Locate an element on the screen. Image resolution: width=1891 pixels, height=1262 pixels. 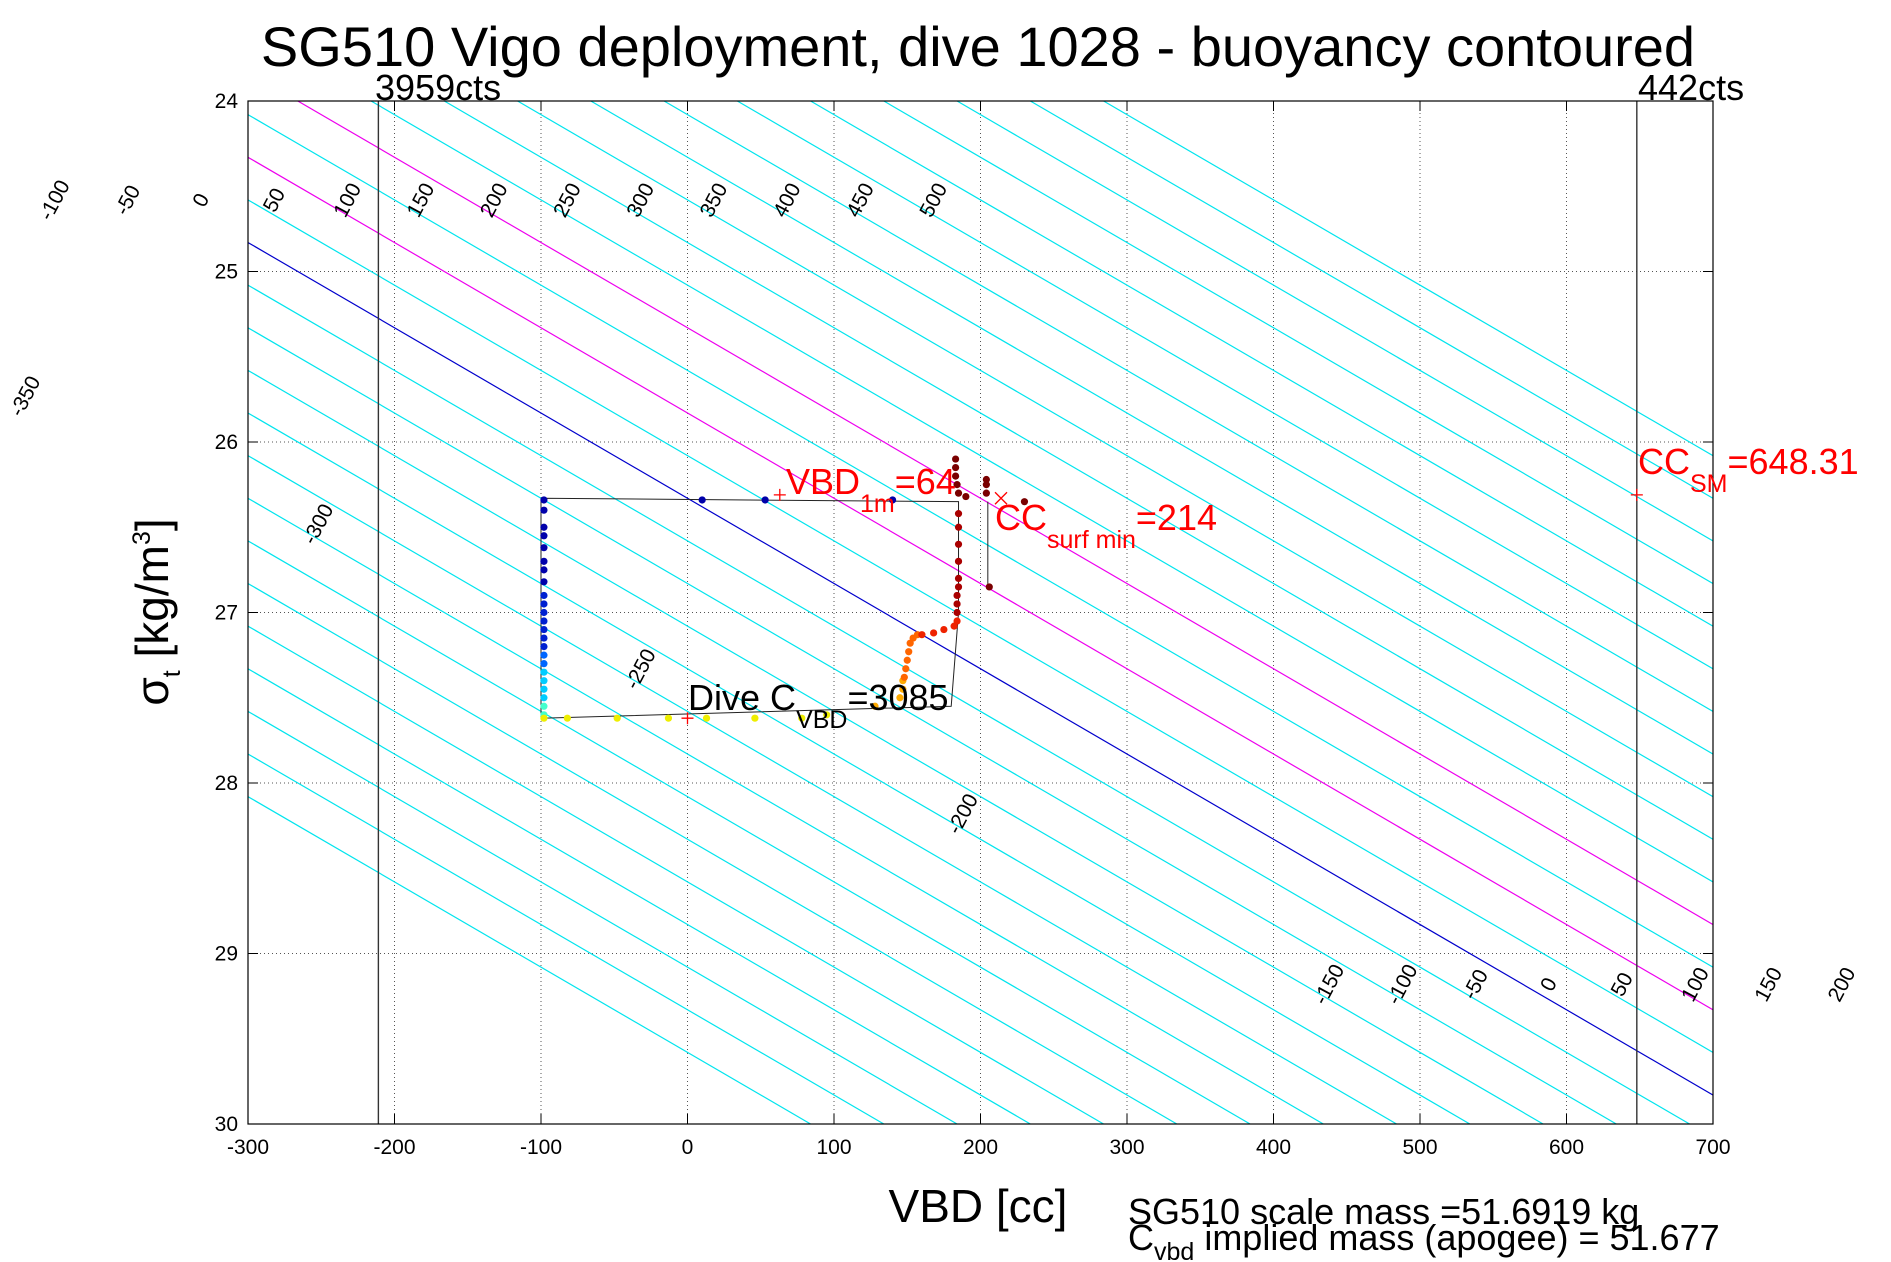
y-tick-label: 28 is located at coordinates (226, 783).